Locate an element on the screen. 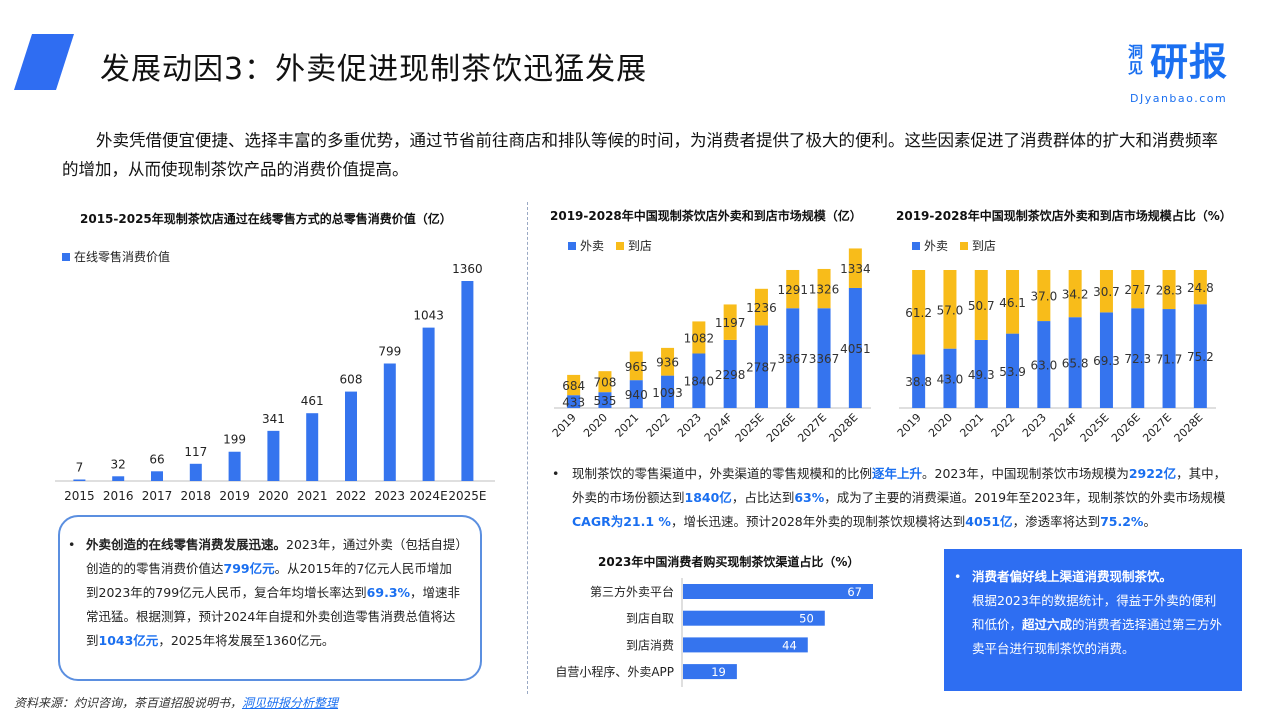  page-title: 发展动因3：外卖促进现制茶饮迅猛发展 is located at coordinates (374, 69).